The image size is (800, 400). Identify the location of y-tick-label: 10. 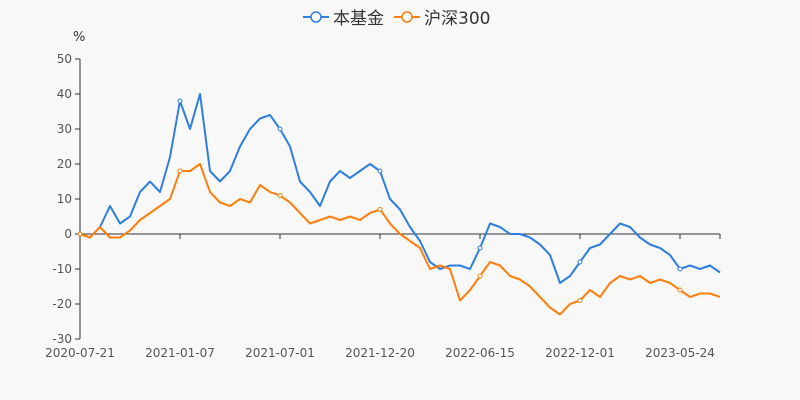
(64, 199).